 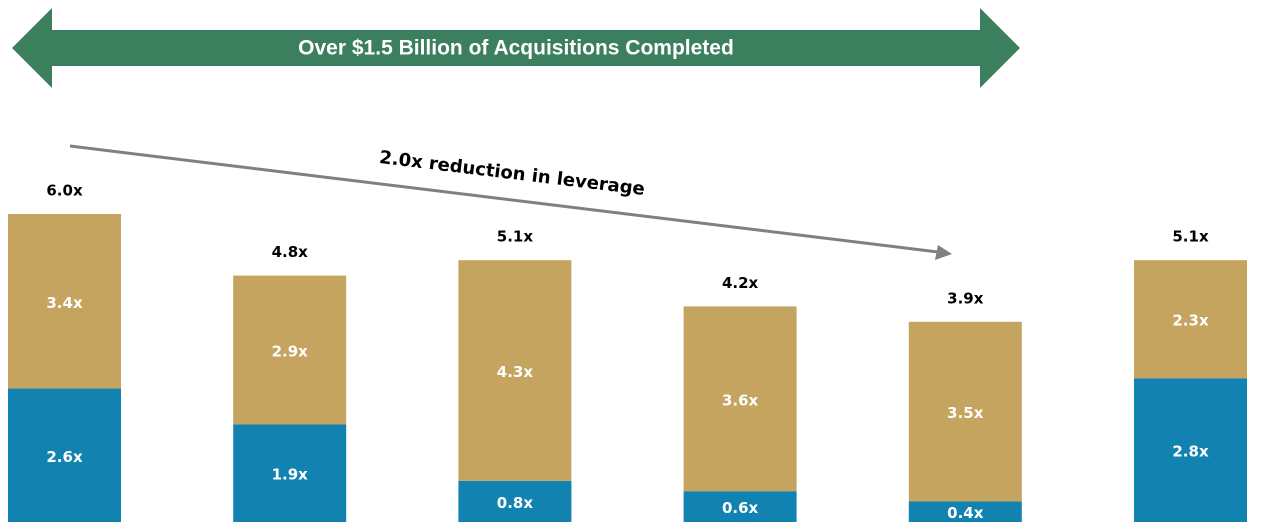 I want to click on data-label: 4.3x, so click(x=515, y=372).